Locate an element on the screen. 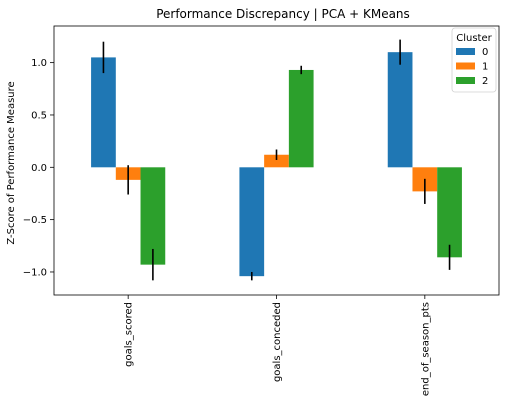 This screenshot has height=403, width=506. y-tick-label: 0.5 is located at coordinates (39, 115).